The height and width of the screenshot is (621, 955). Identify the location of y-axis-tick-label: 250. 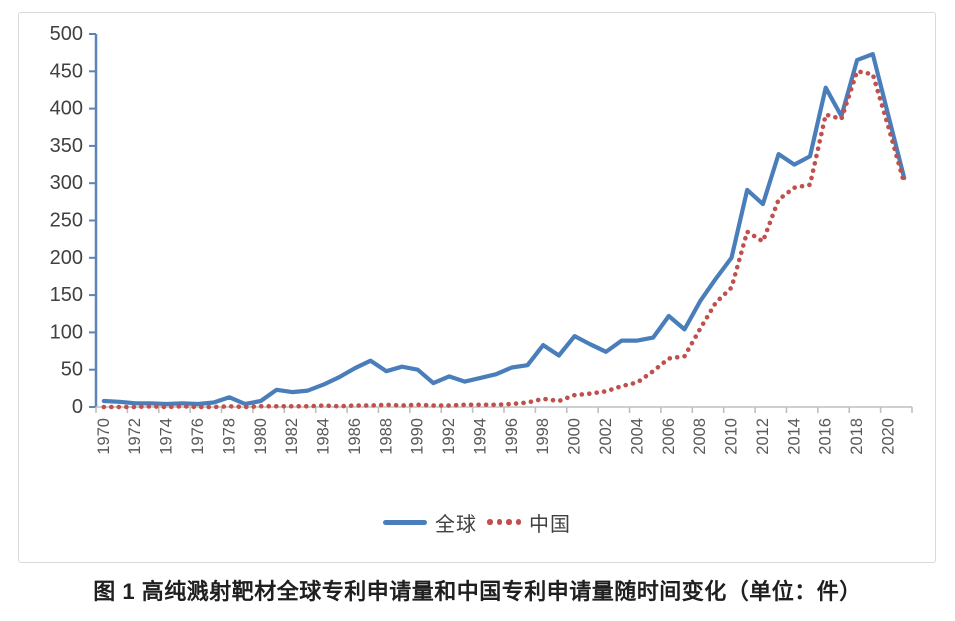
(66, 221).